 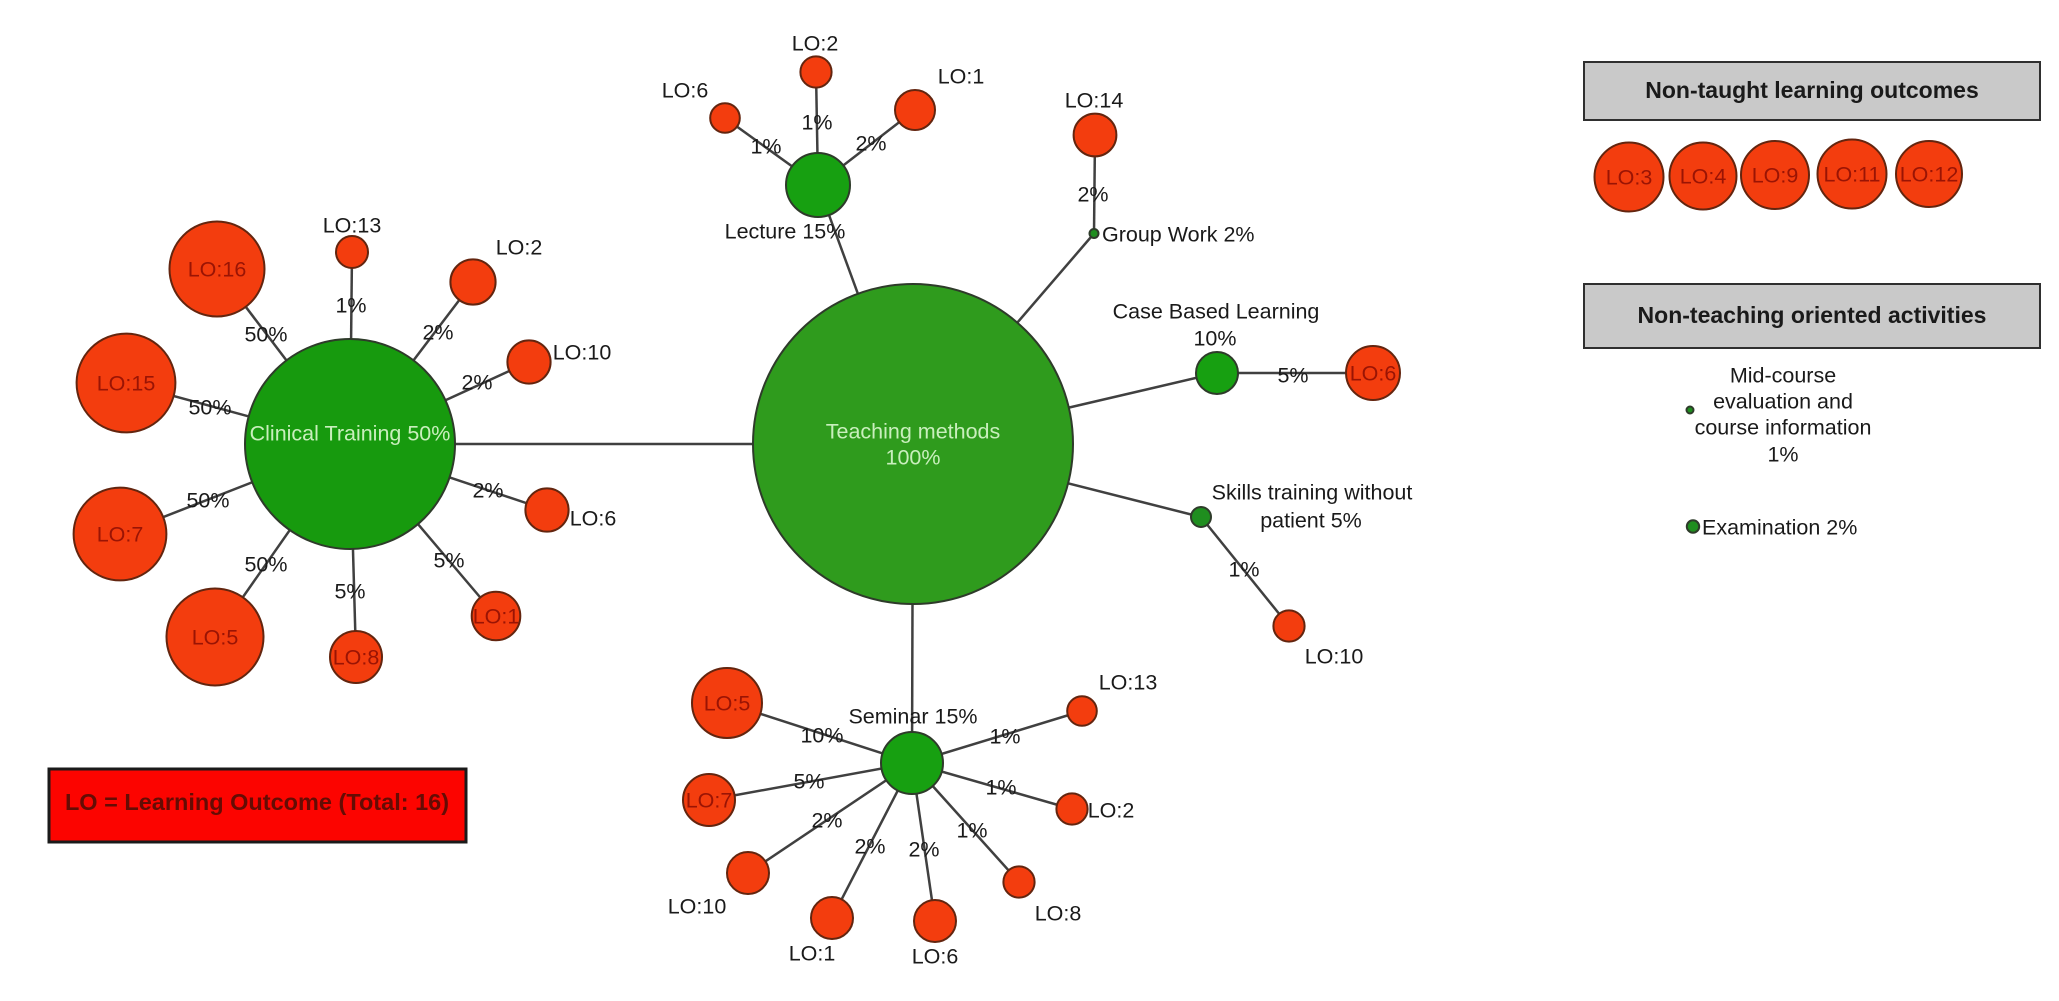 I want to click on svg-text: Examination 2%, so click(x=1779, y=528).